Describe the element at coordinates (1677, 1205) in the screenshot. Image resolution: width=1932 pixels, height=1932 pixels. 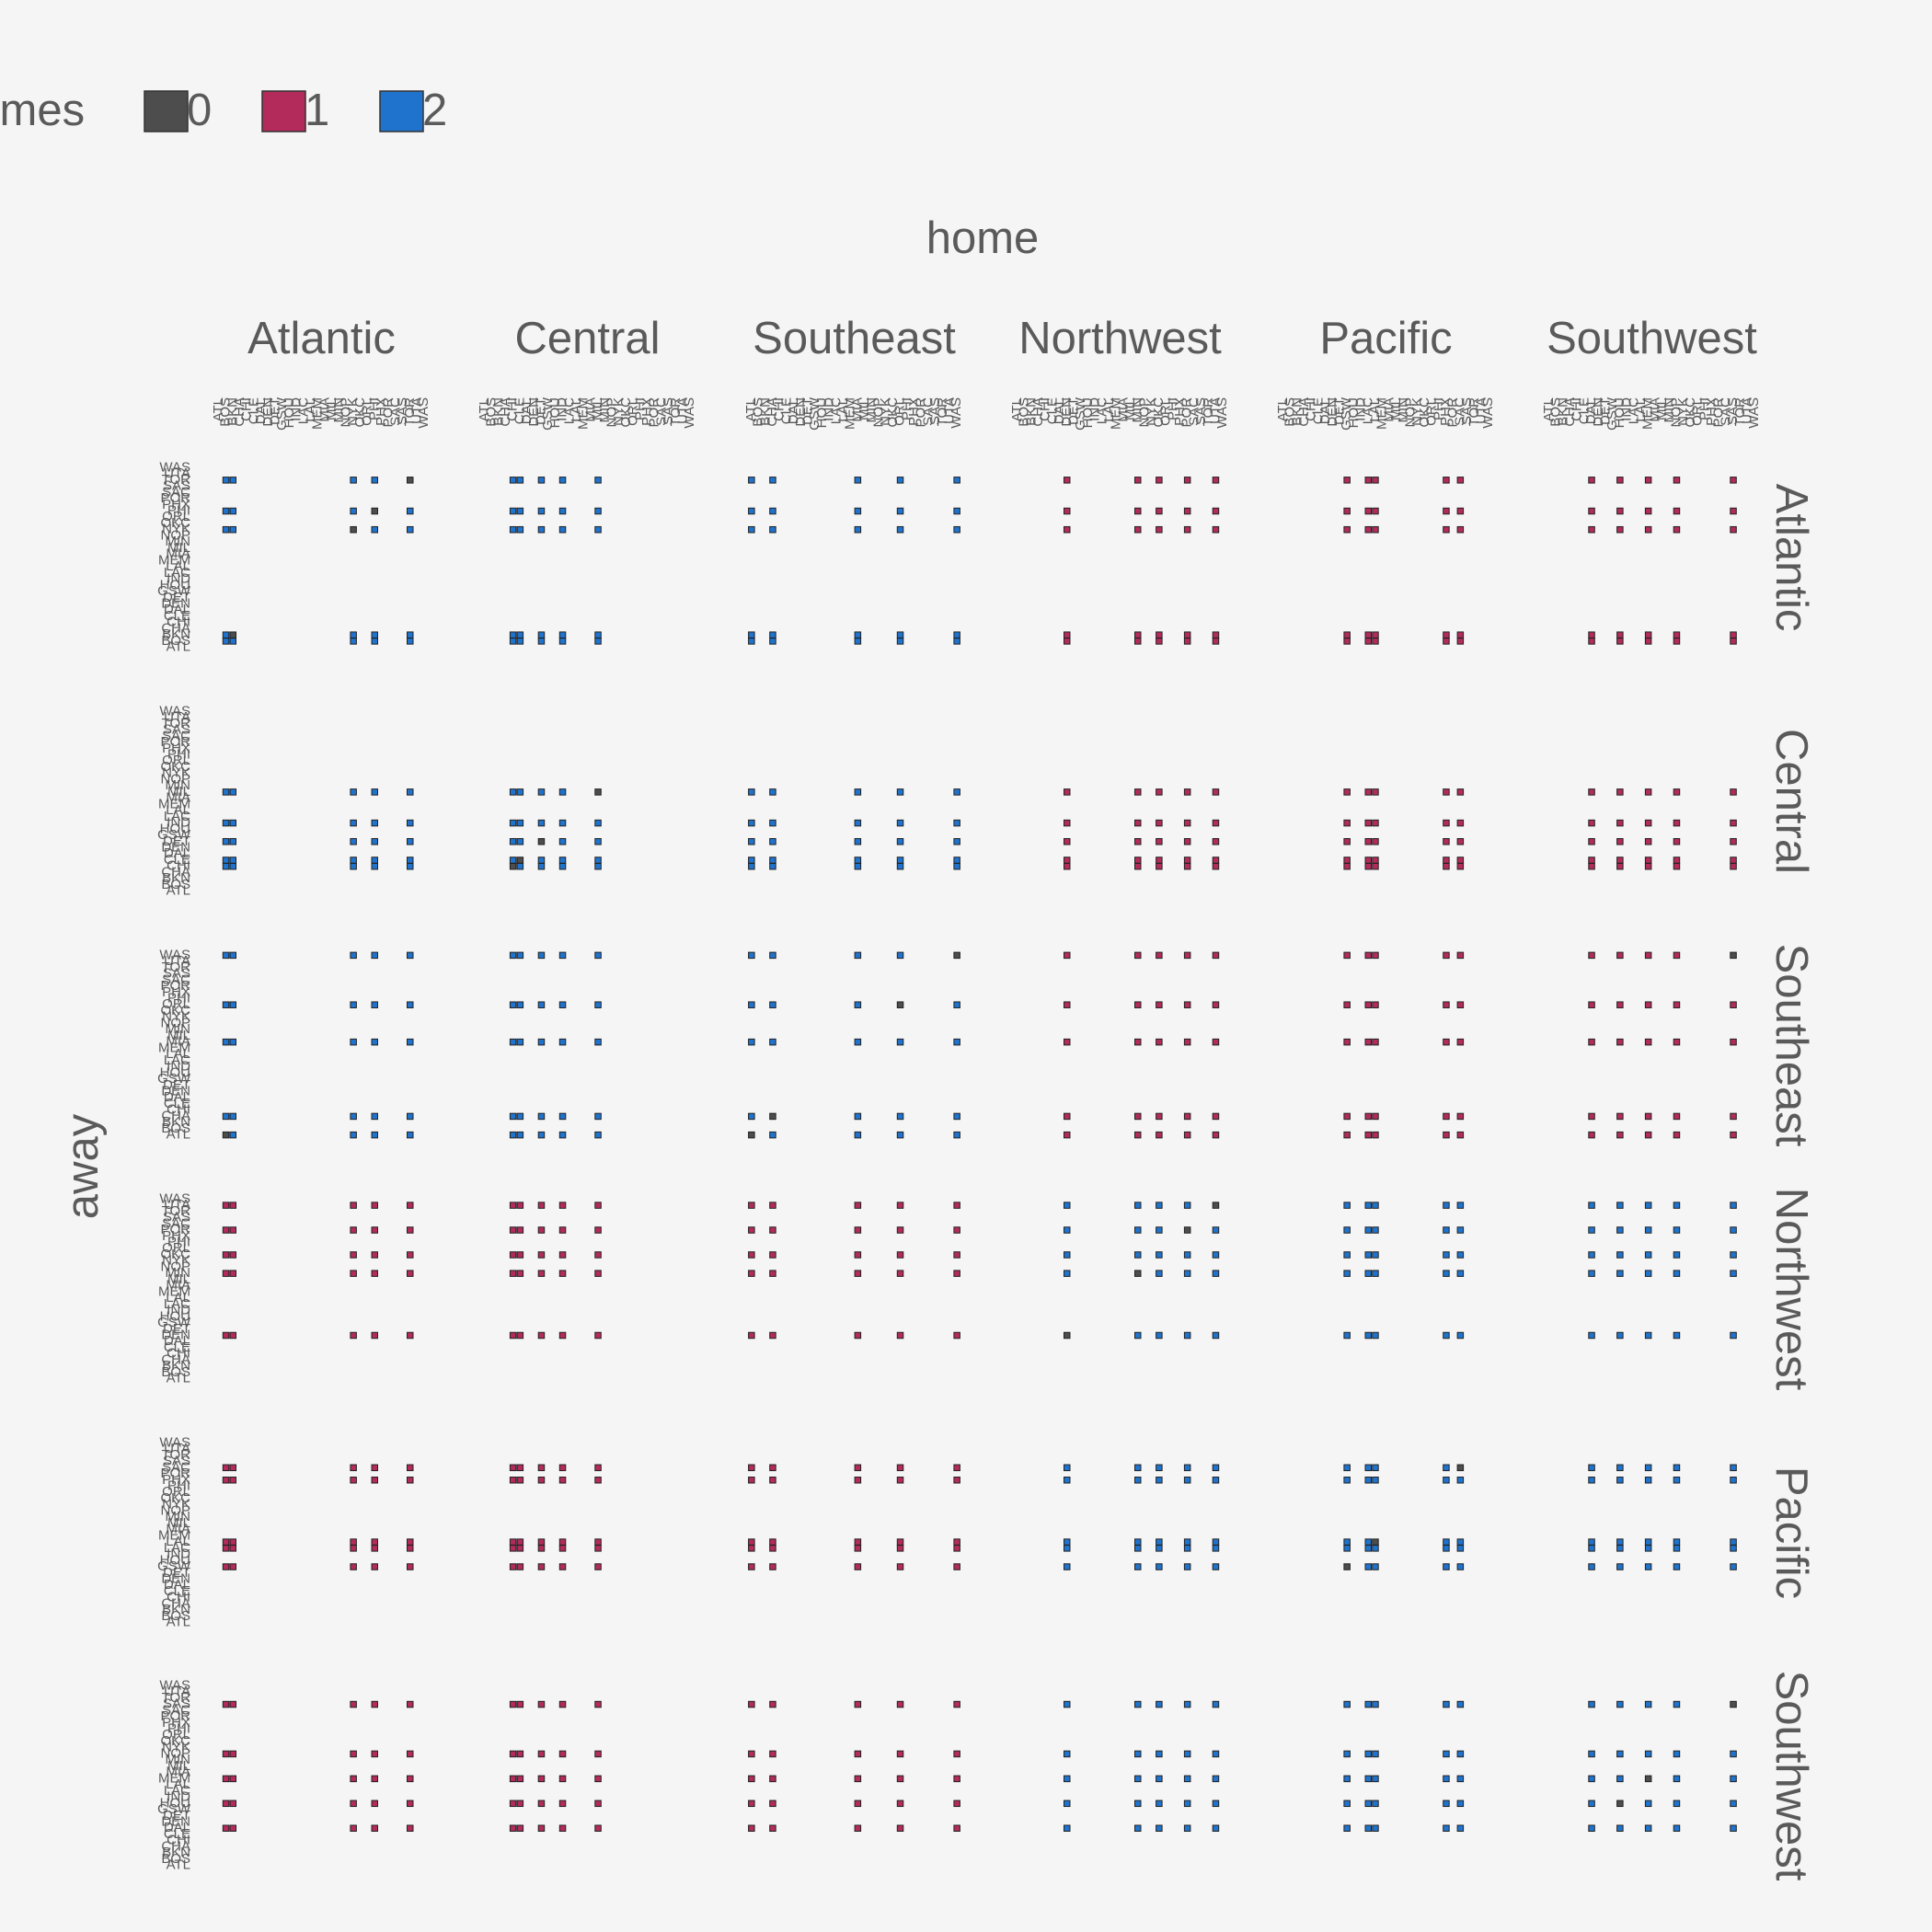
I see `cell-UTA-NOP` at that location.